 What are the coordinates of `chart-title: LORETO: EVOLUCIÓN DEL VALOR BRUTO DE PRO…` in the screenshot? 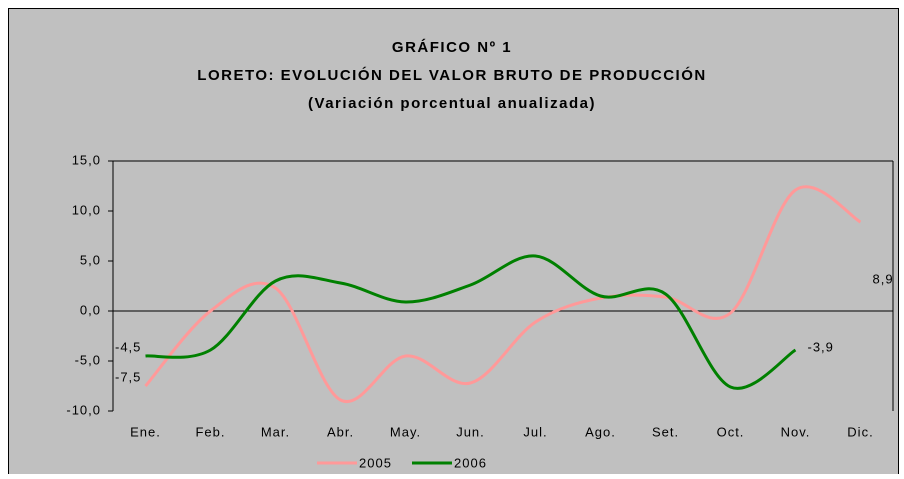 It's located at (451, 75).